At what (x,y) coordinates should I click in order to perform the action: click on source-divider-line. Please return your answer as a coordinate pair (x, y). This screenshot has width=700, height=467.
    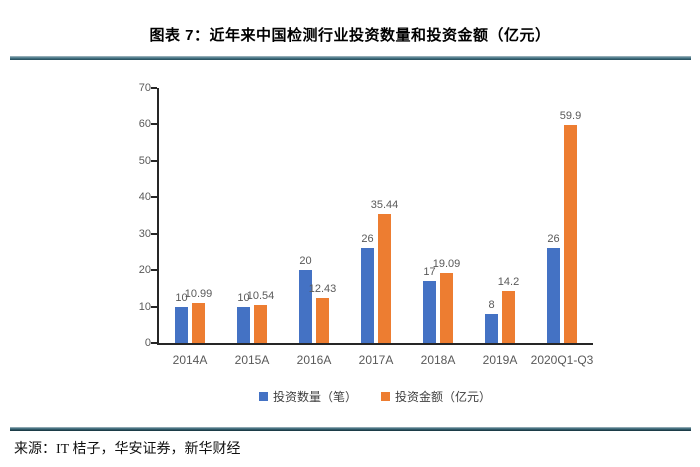
    Looking at the image, I should click on (350, 429).